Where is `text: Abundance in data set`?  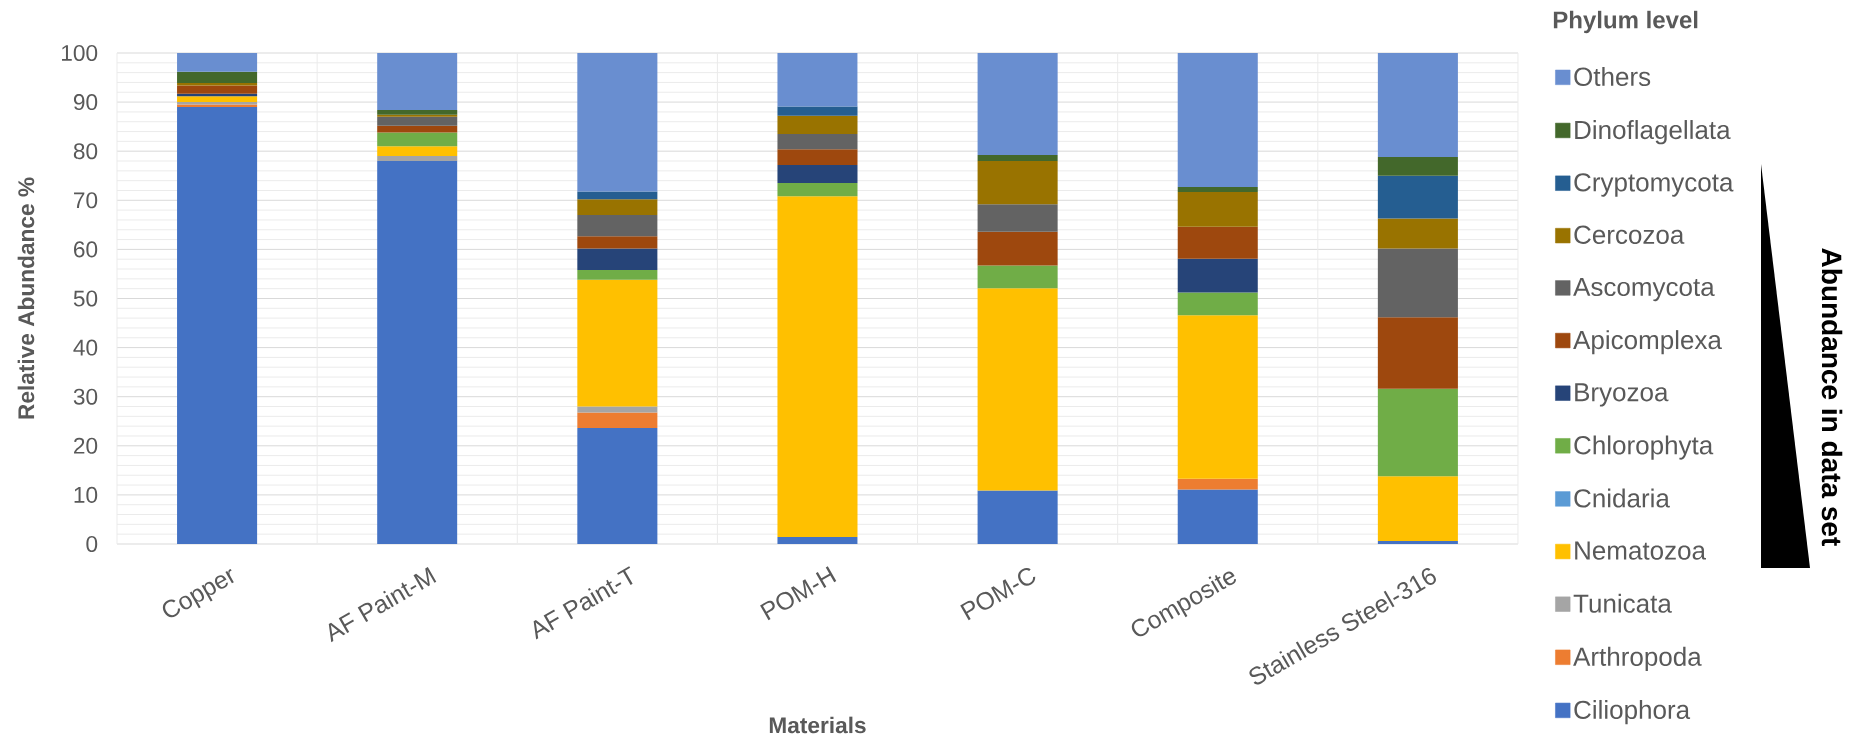 text: Abundance in data set is located at coordinates (1832, 397).